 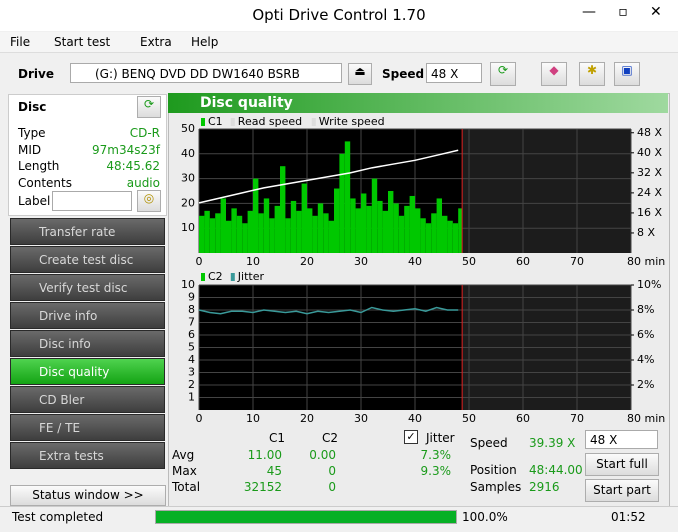 I want to click on nav-button: Create test disc, so click(x=87, y=259).